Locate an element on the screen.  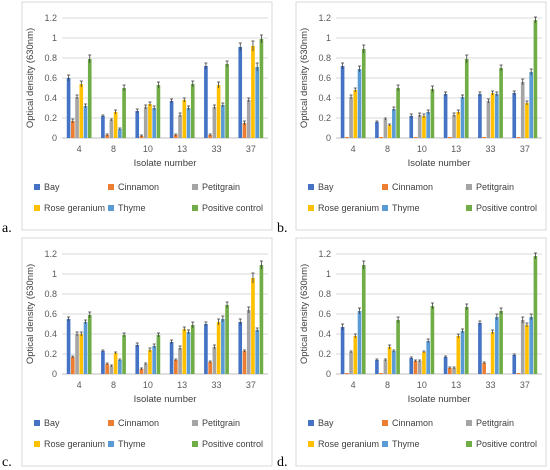
legend-label: Cinnamon is located at coordinates (138, 423).